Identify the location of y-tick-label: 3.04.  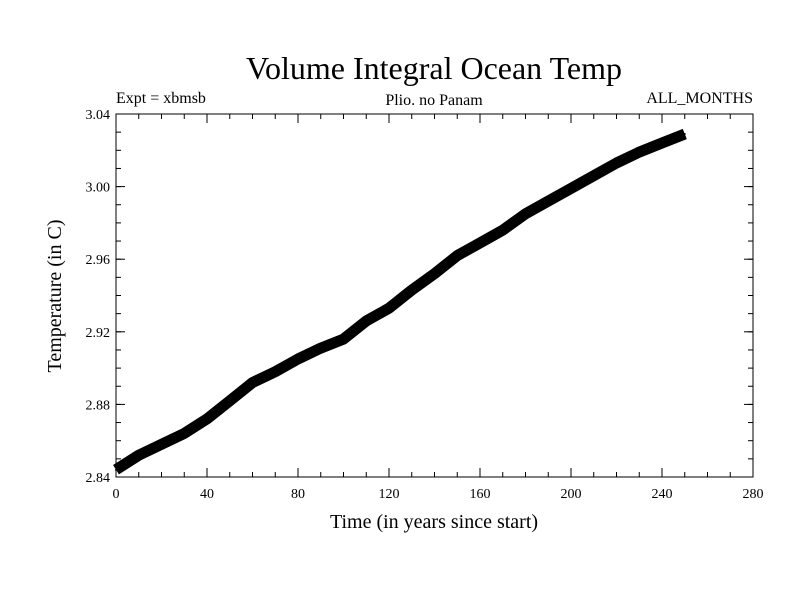
(98, 115).